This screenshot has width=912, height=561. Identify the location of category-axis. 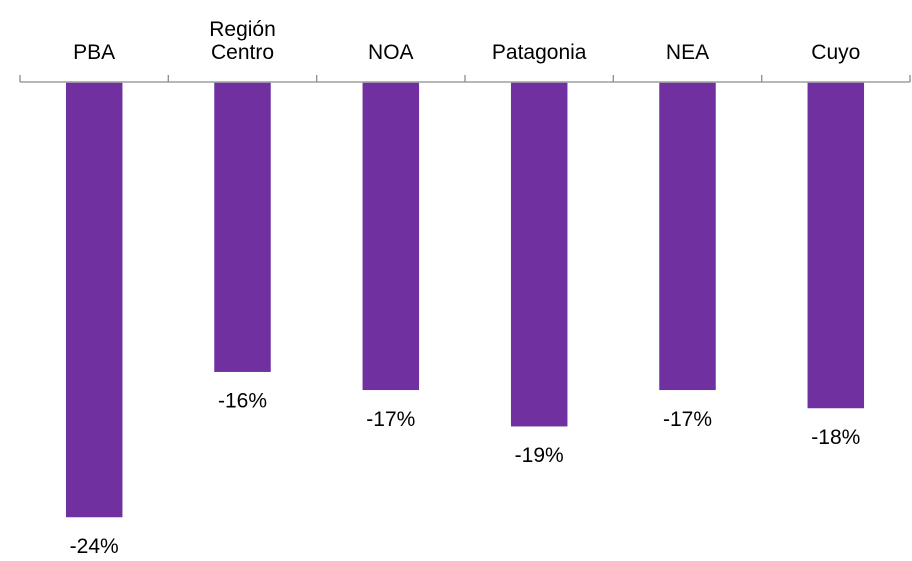
(465, 79).